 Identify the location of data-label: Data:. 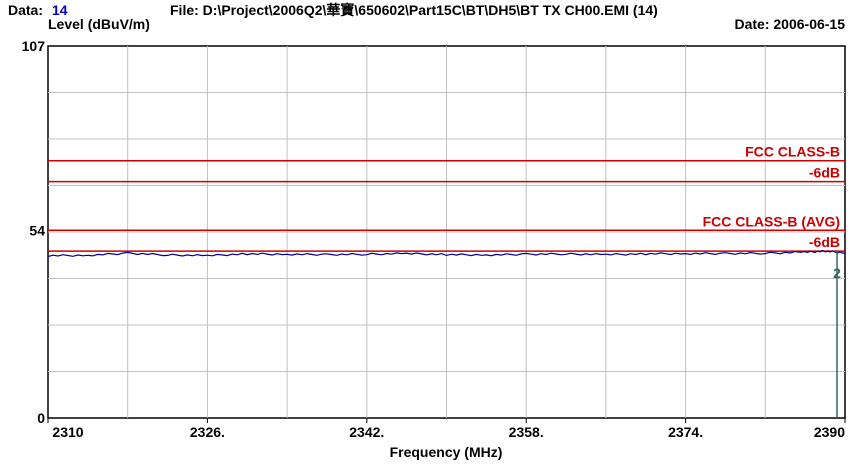
(25, 10).